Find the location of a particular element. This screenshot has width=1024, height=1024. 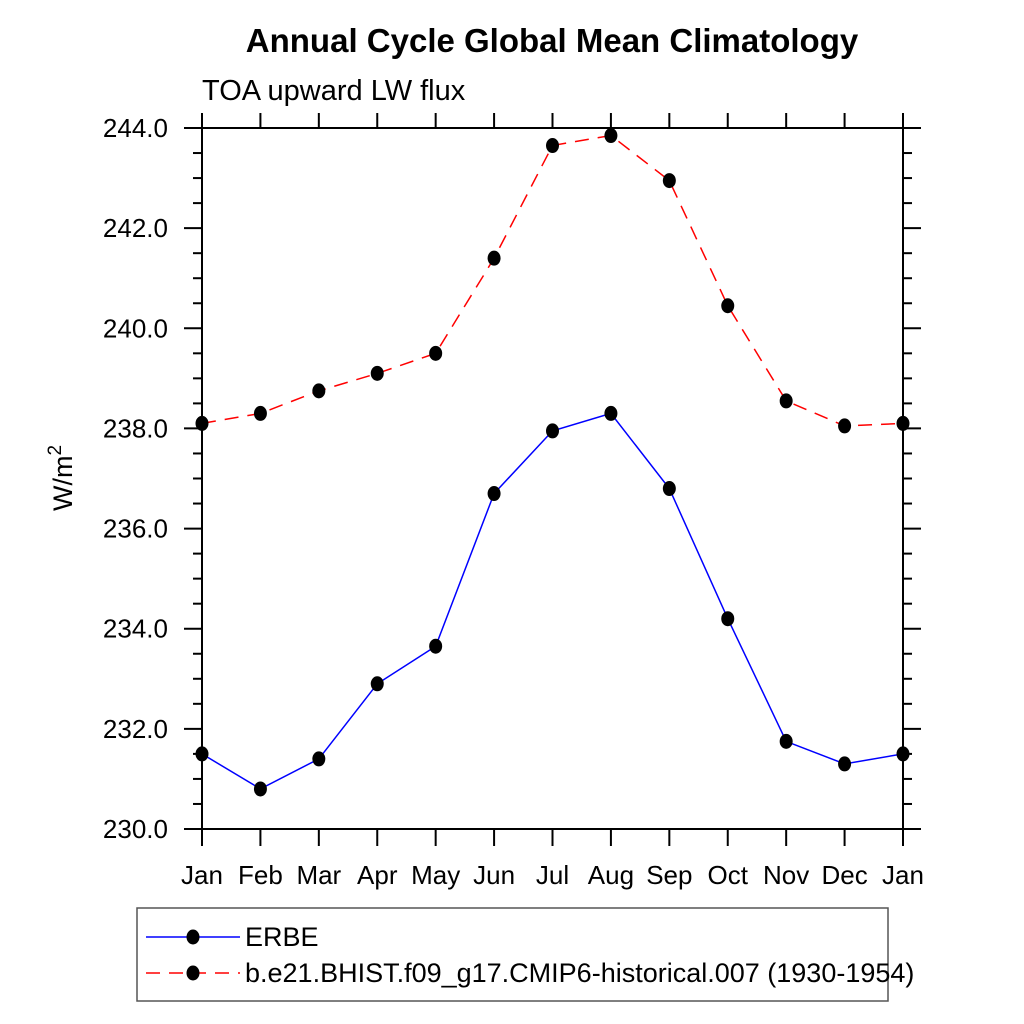

x-axis-tick-label: Jun is located at coordinates (494, 875).